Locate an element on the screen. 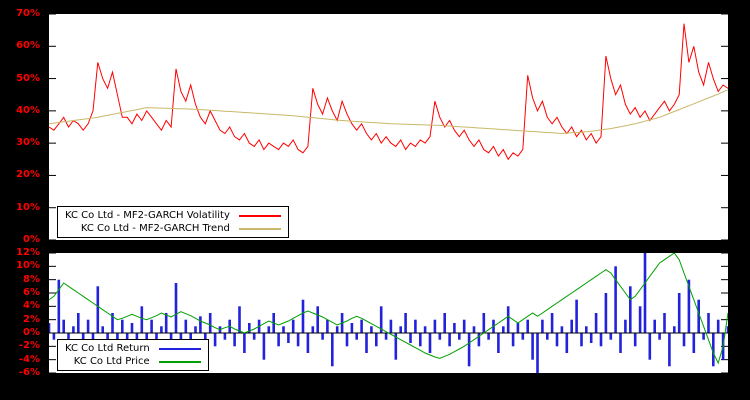 The image size is (750, 400). legend-label-return: KC Co Ltd Return is located at coordinates (107, 348).